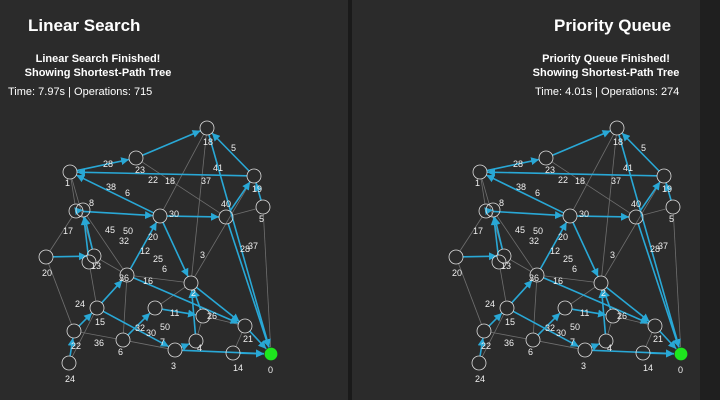 The image size is (720, 400). I want to click on edge-weight-label: 40, so click(636, 204).